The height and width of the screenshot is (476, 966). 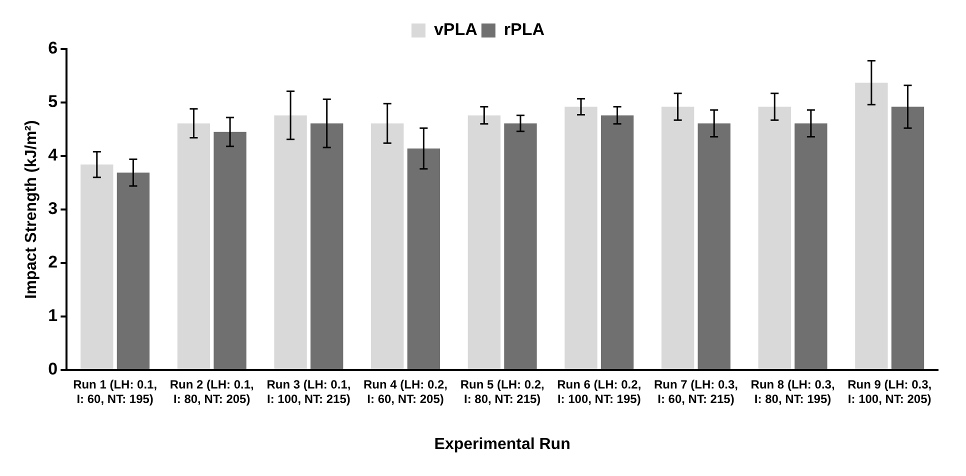 What do you see at coordinates (53, 316) in the screenshot?
I see `y-tick-label: 1` at bounding box center [53, 316].